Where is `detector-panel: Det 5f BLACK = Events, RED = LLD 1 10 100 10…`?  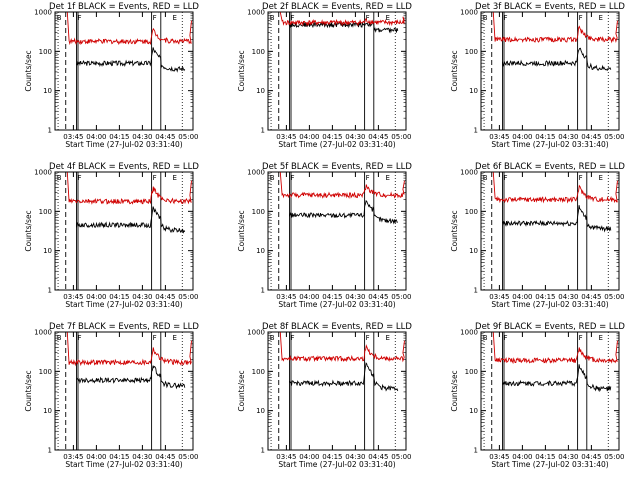
detector-panel: Det 5f BLACK = Events, RED = LLD 1 10 100 10… is located at coordinates (324, 235).